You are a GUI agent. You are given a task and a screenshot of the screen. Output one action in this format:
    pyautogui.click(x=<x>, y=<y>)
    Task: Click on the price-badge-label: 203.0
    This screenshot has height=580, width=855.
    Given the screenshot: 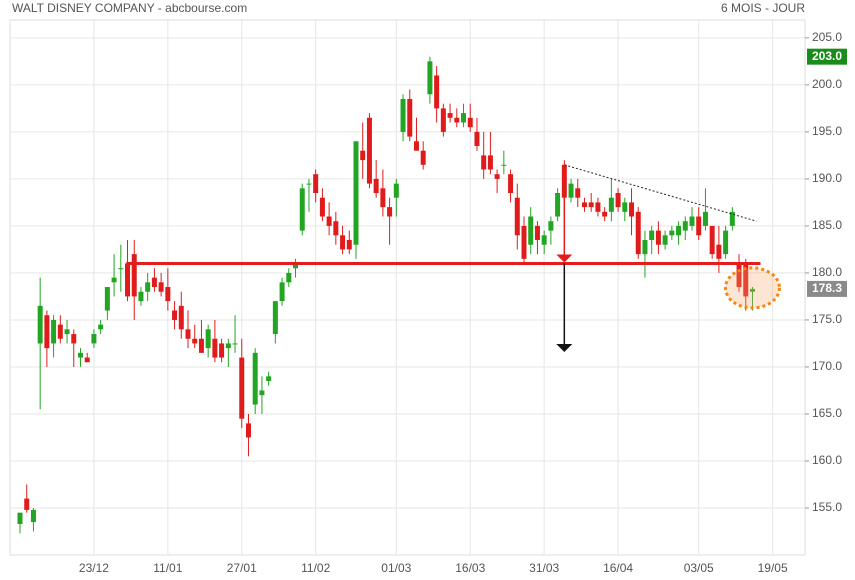 What is the action you would take?
    pyautogui.click(x=827, y=56)
    